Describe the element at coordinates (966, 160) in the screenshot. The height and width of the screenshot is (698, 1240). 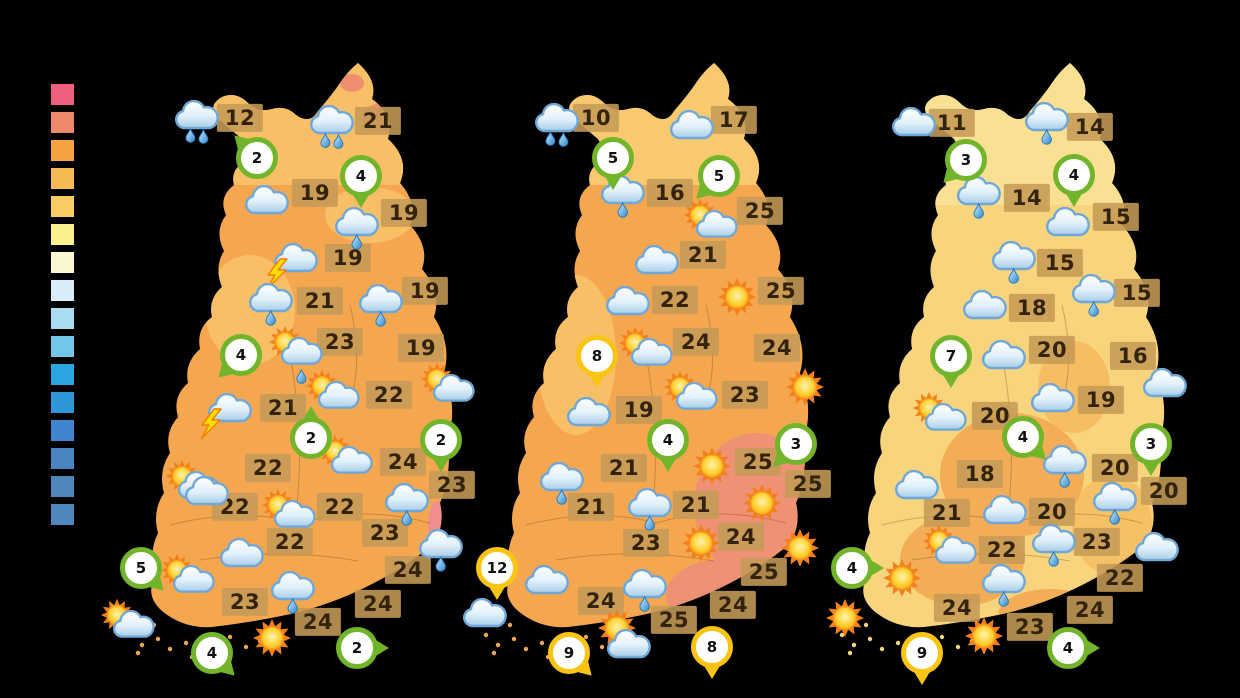
I see `wind-speed-value: 3` at that location.